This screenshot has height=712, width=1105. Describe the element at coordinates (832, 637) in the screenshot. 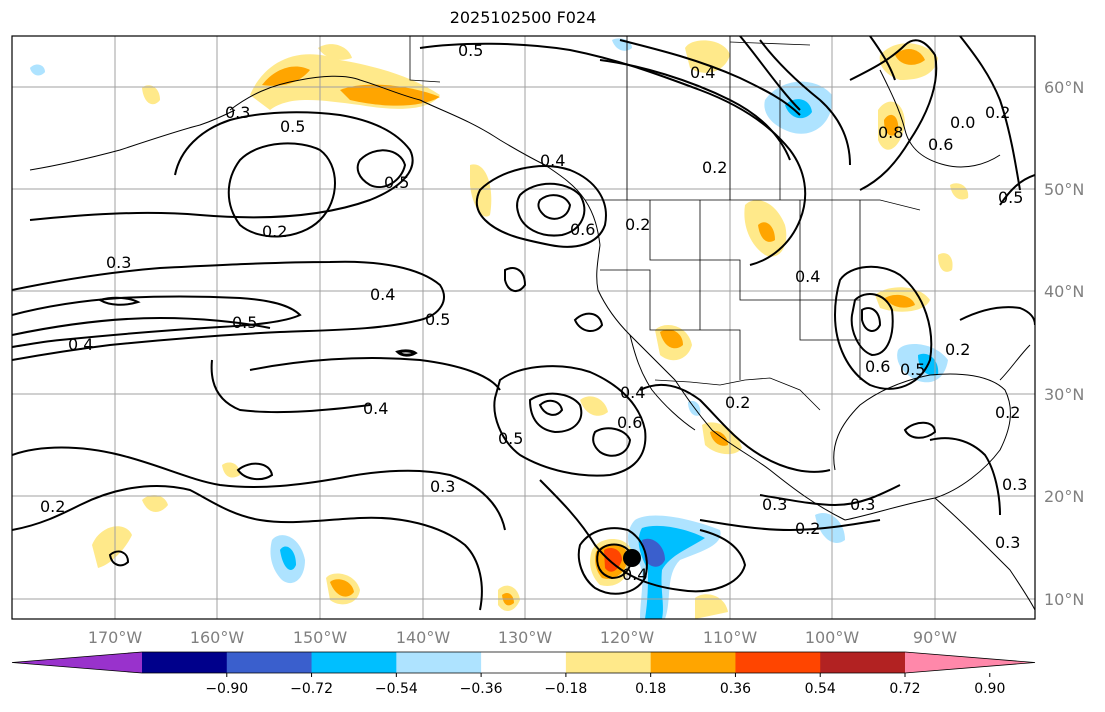

I see `lon-label: 100°W` at that location.